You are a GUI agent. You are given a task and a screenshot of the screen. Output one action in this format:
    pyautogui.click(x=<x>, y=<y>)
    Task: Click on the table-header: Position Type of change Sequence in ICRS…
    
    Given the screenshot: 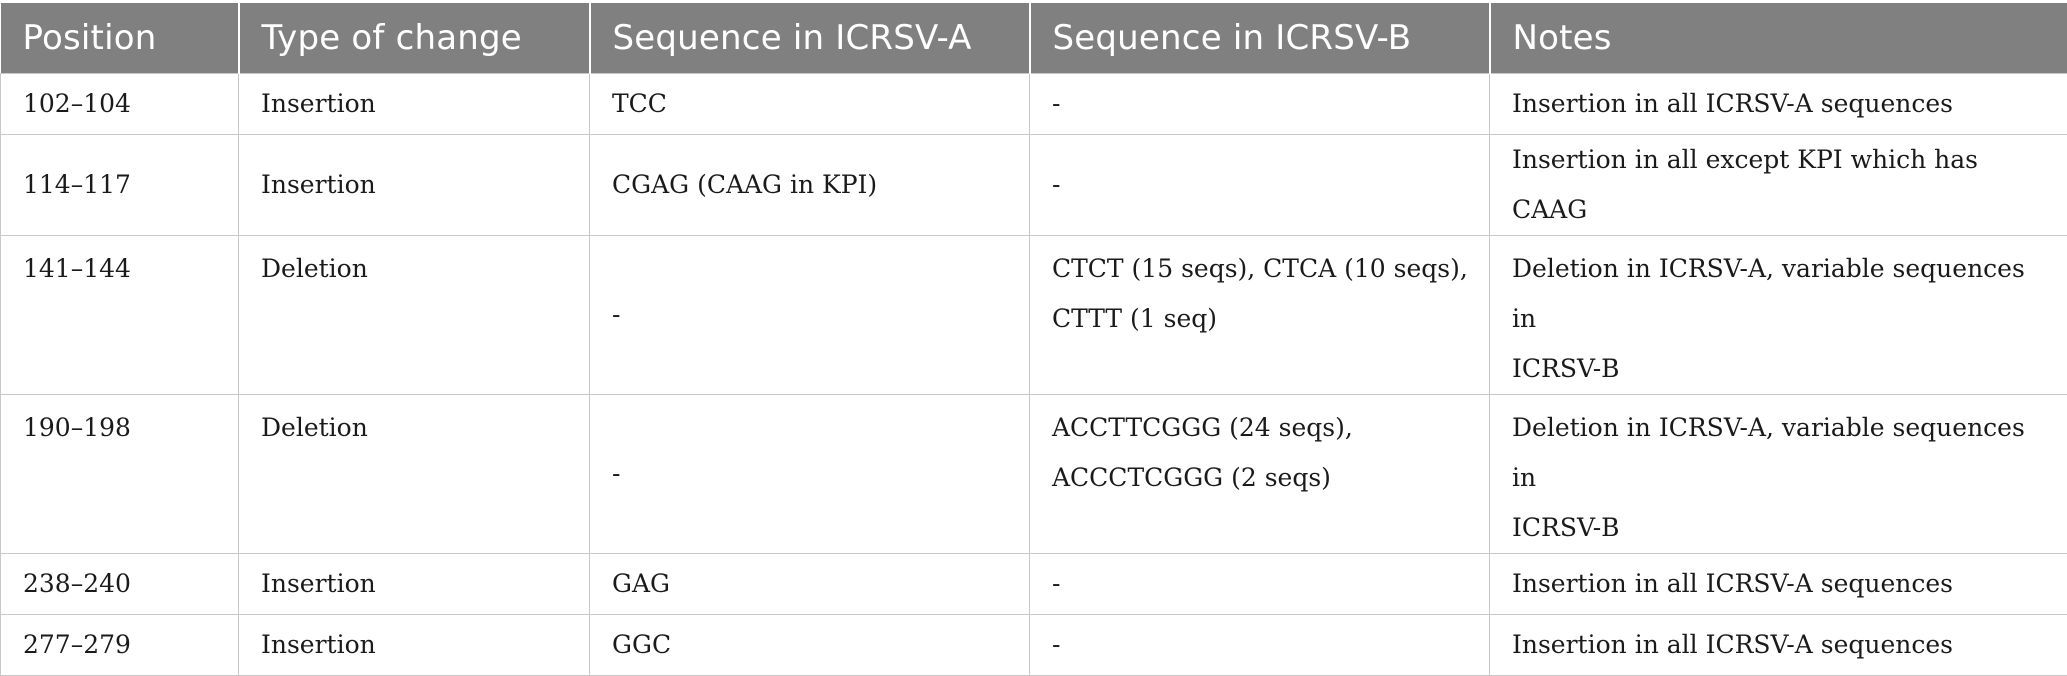 What is the action you would take?
    pyautogui.click(x=1034, y=38)
    